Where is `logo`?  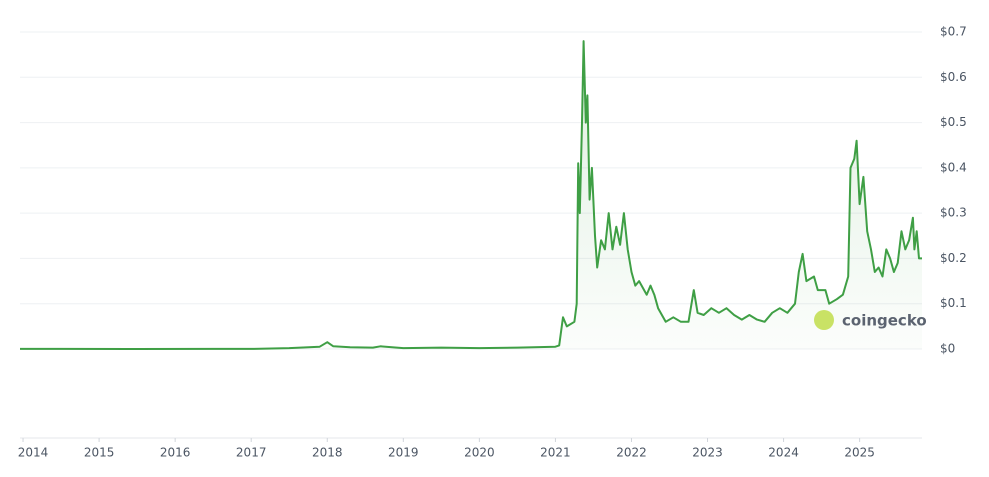
logo is located at coordinates (824, 320).